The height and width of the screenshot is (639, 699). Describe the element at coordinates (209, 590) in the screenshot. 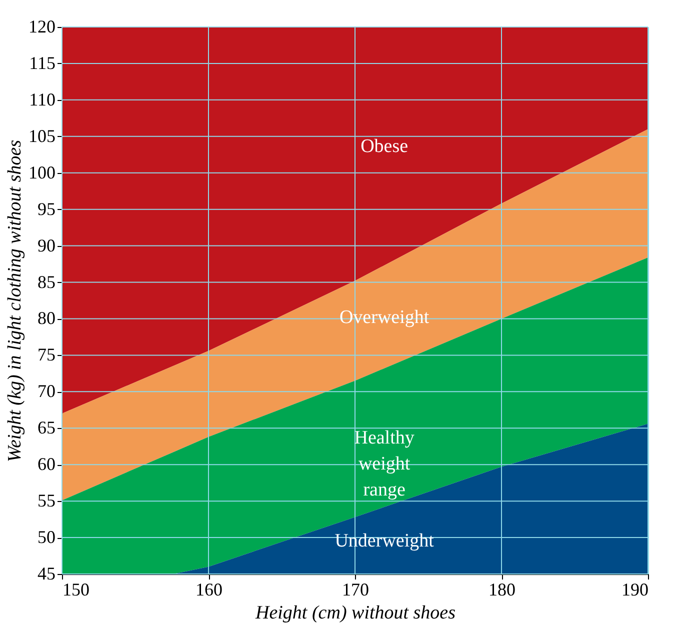

I see `x-tick-label: 160` at that location.